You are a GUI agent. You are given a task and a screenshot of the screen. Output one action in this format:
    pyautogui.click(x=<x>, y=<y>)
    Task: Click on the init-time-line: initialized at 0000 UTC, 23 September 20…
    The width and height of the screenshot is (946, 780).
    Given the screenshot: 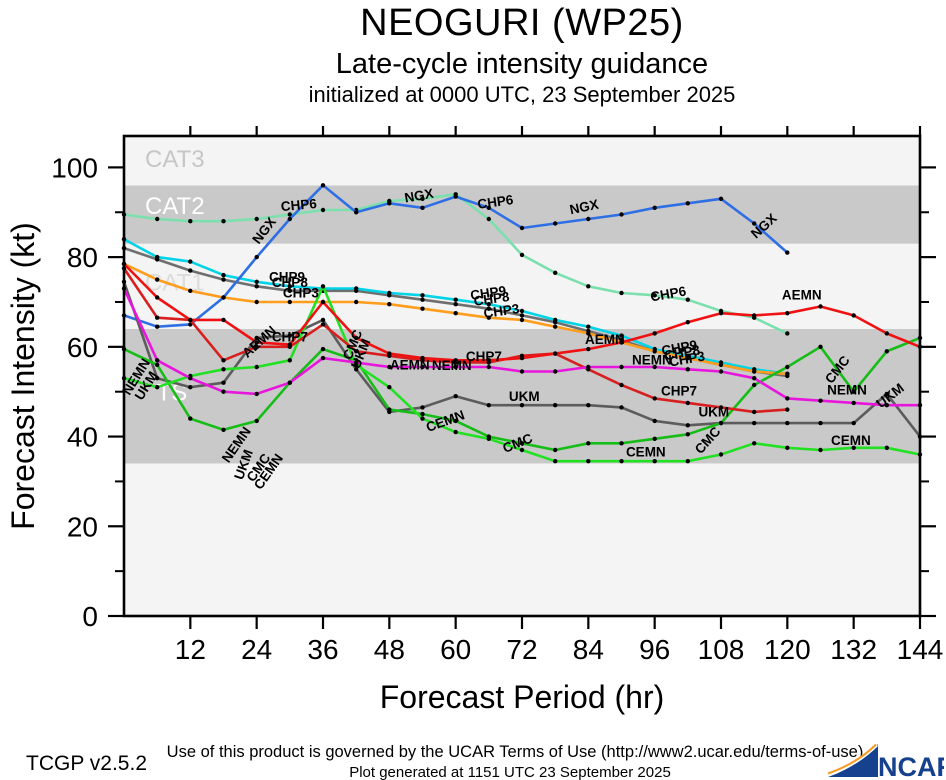 What is the action you would take?
    pyautogui.click(x=522, y=94)
    